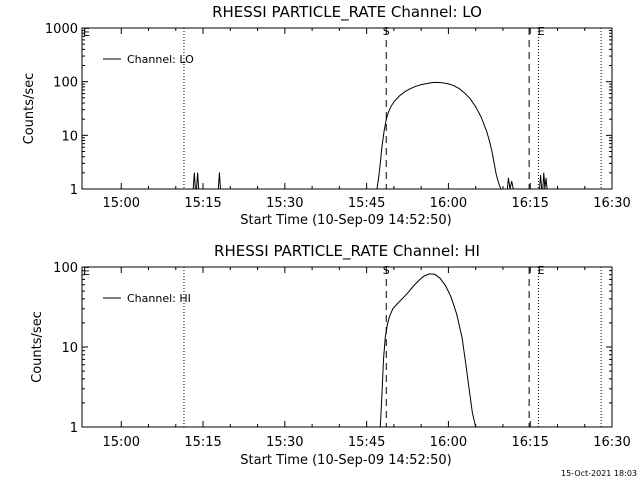 The height and width of the screenshot is (480, 640). What do you see at coordinates (65, 268) in the screenshot?
I see `panel-2-y-tick-label: 100` at bounding box center [65, 268].